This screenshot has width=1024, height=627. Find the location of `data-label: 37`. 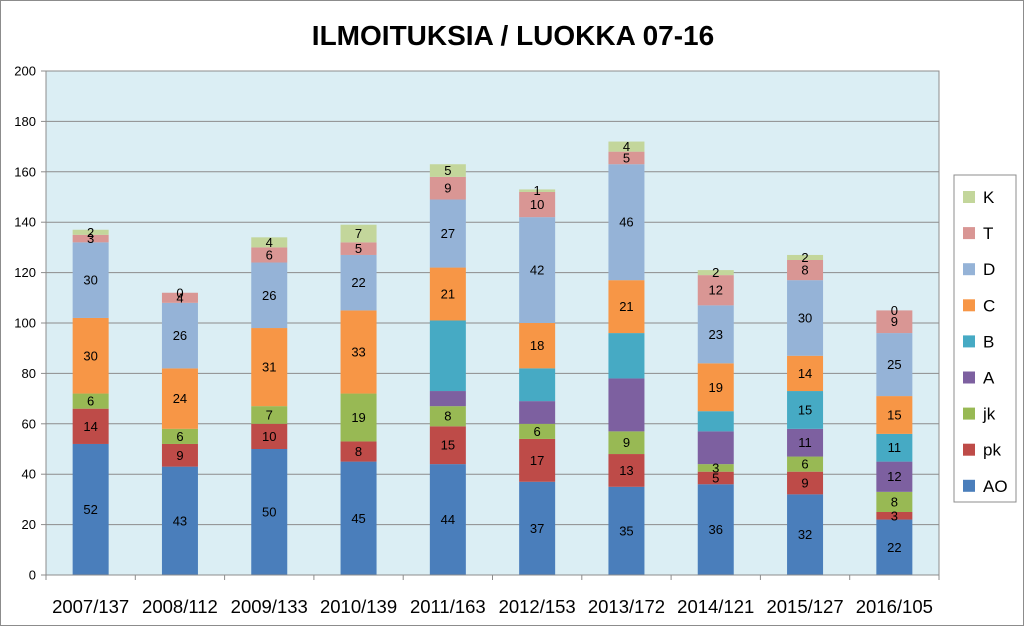

data-label: 37 is located at coordinates (537, 528).